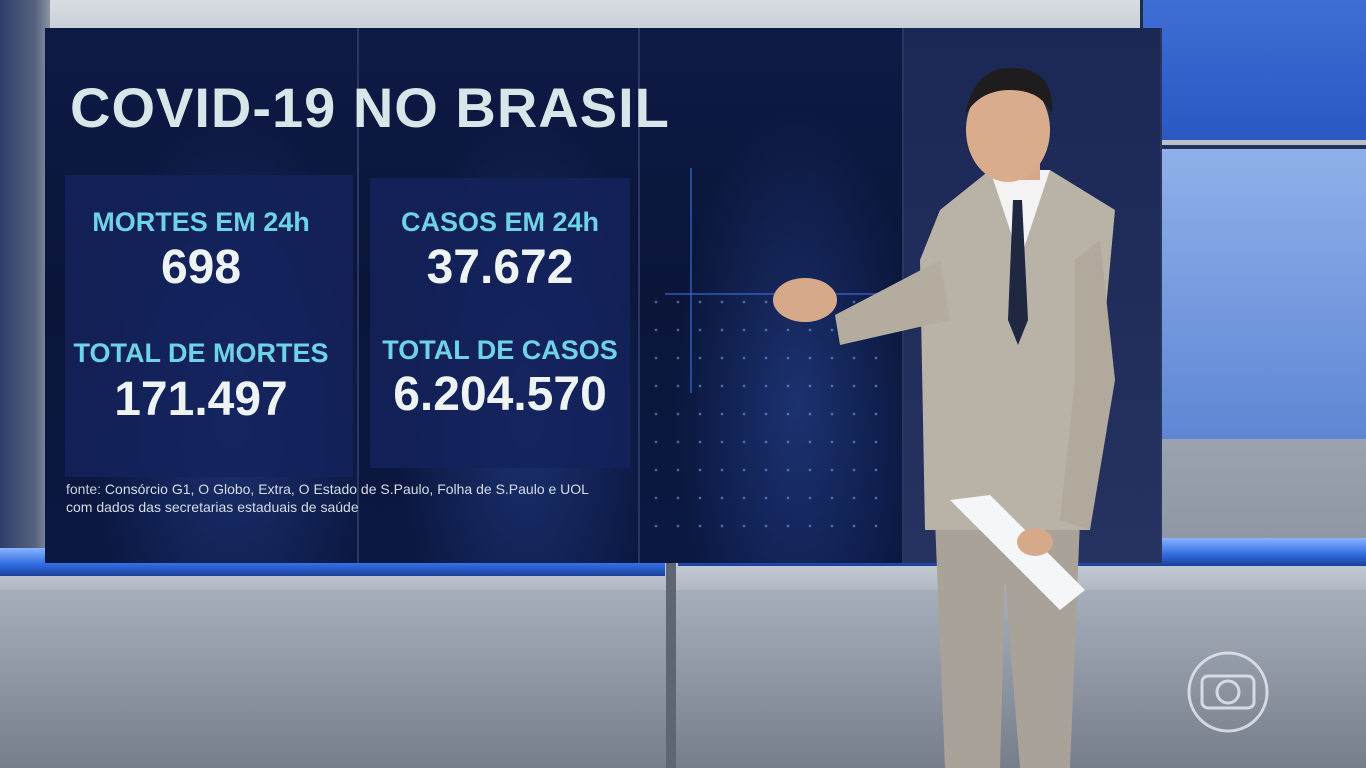 The height and width of the screenshot is (768, 1366). I want to click on total-deaths-value: 171.497, so click(201, 399).